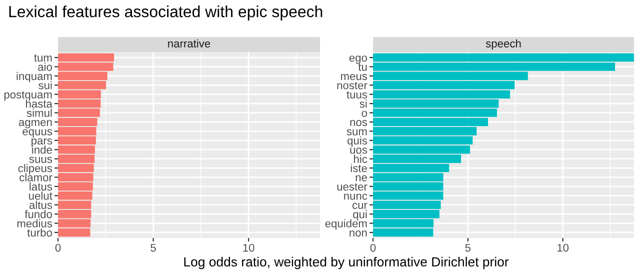 This screenshot has height=277, width=640. I want to click on y-tick-label: clamor, so click(36, 177).